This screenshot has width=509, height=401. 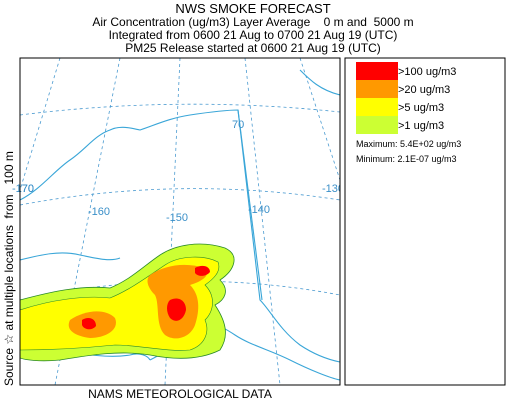 What do you see at coordinates (408, 144) in the screenshot?
I see `legend-maximum: Maximum: 5.4E+02 ug/m3` at bounding box center [408, 144].